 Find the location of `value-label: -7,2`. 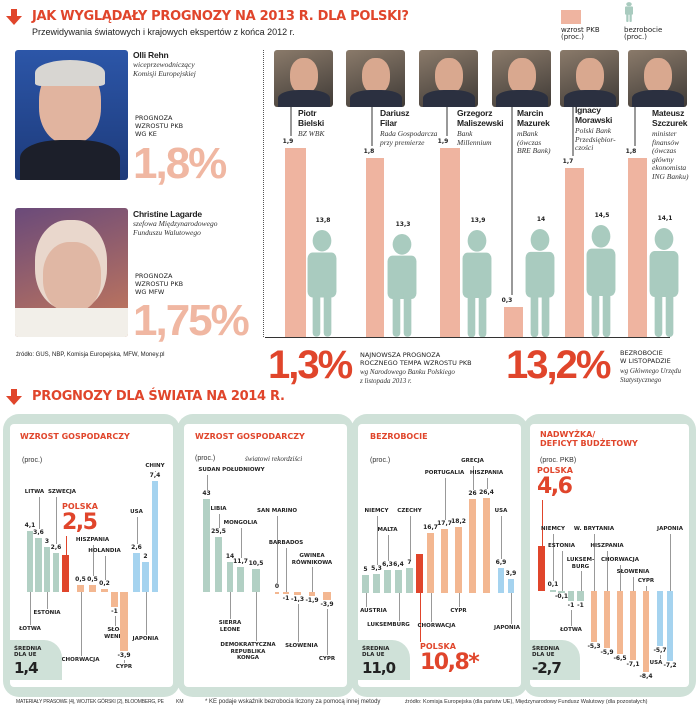

value-label: -7,2 is located at coordinates (670, 665).